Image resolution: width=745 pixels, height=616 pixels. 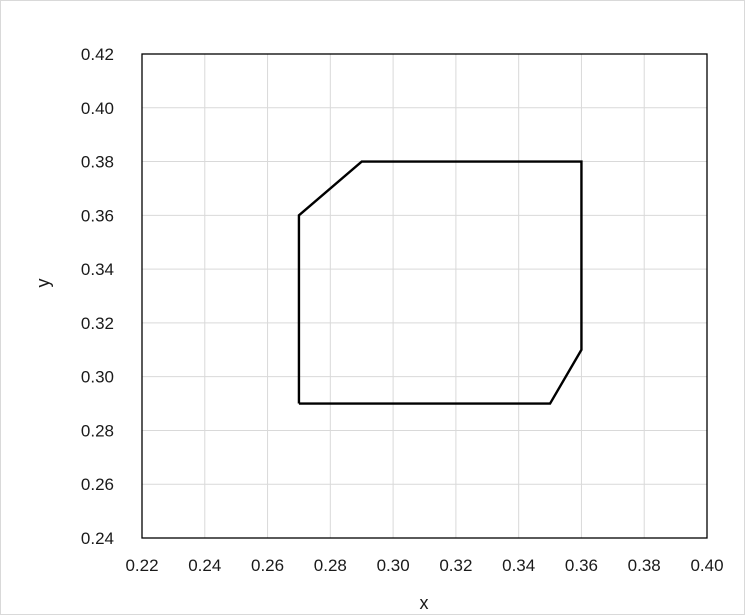 I want to click on series-layer, so click(x=440, y=283).